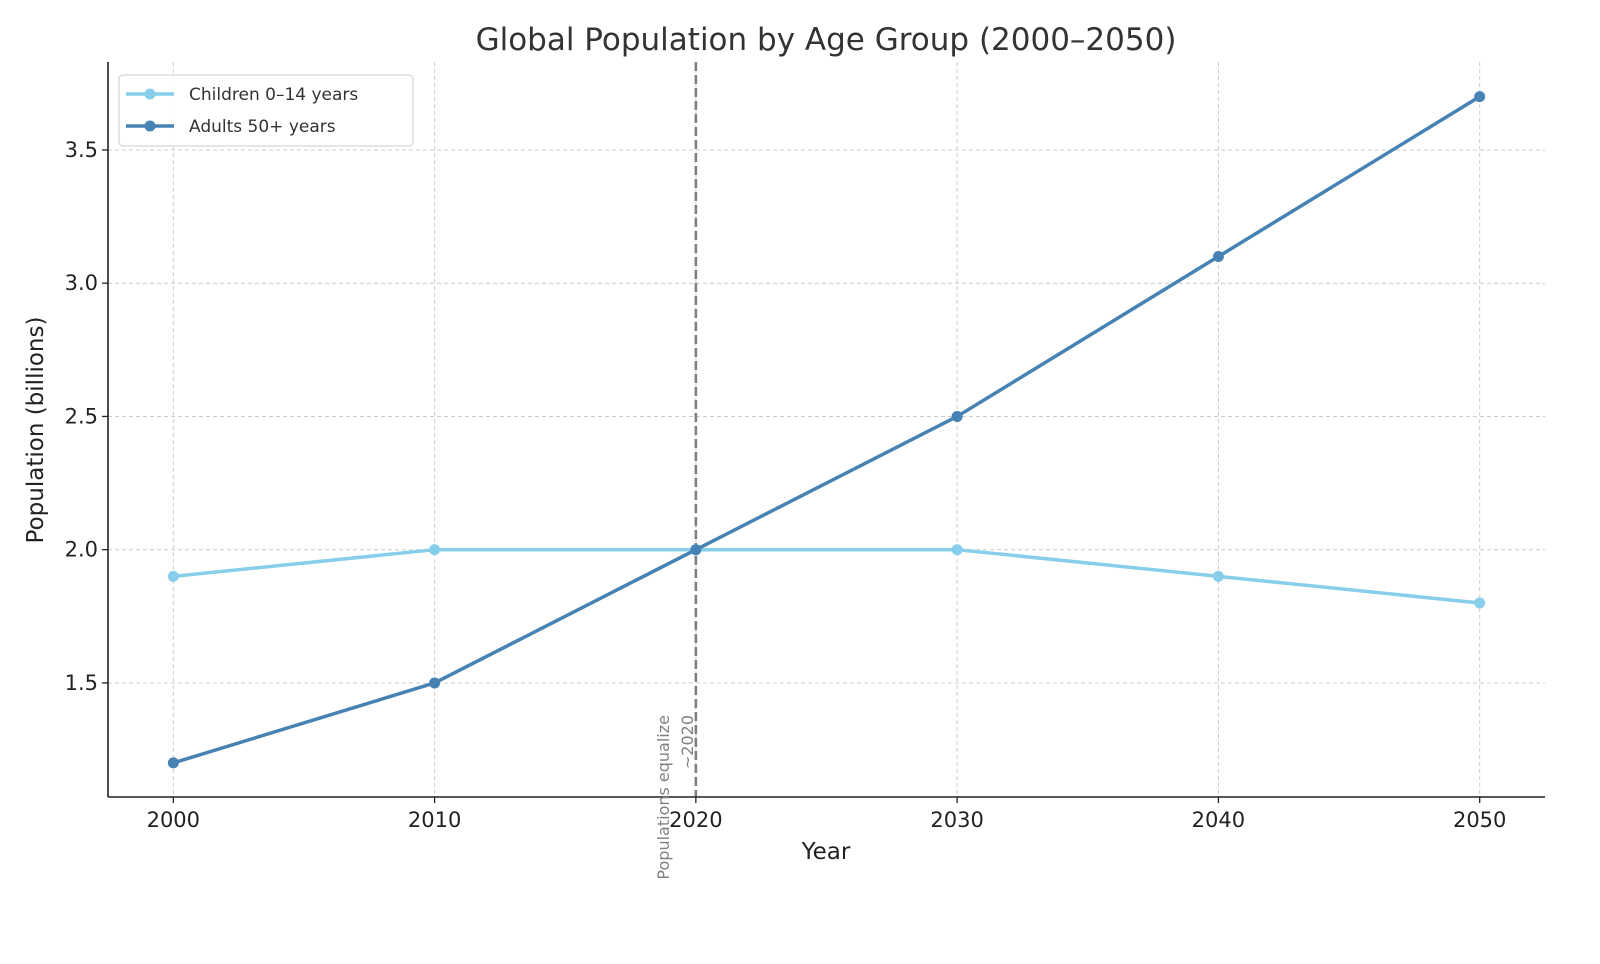 This screenshot has width=1600, height=964. What do you see at coordinates (826, 852) in the screenshot?
I see `x-axis-label: Year` at bounding box center [826, 852].